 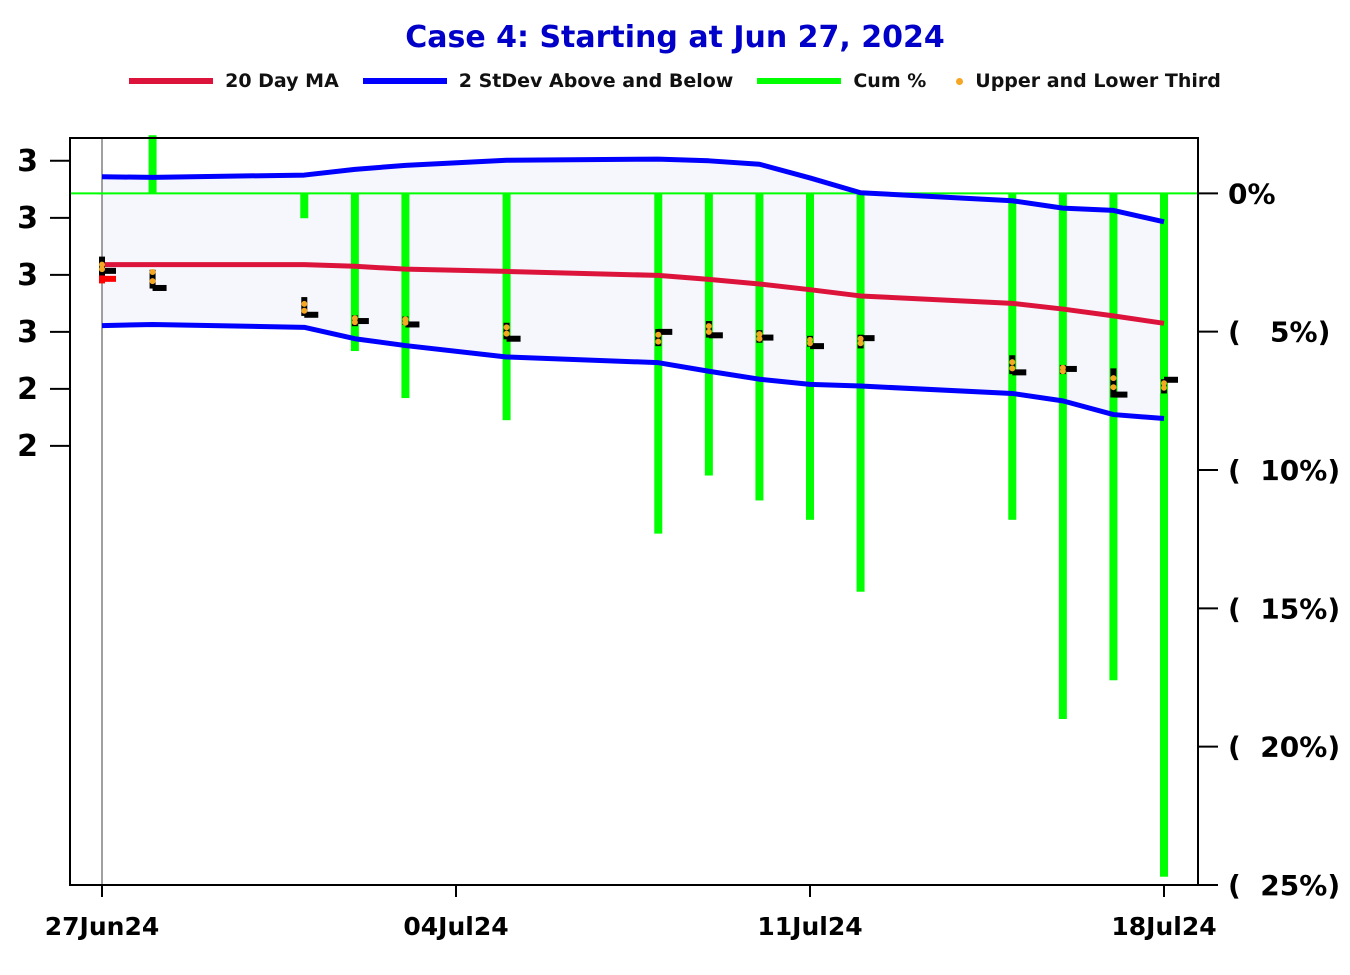 What do you see at coordinates (1284, 747) in the screenshot?
I see `right-axis-tick-label: ( 20%)` at bounding box center [1284, 747].